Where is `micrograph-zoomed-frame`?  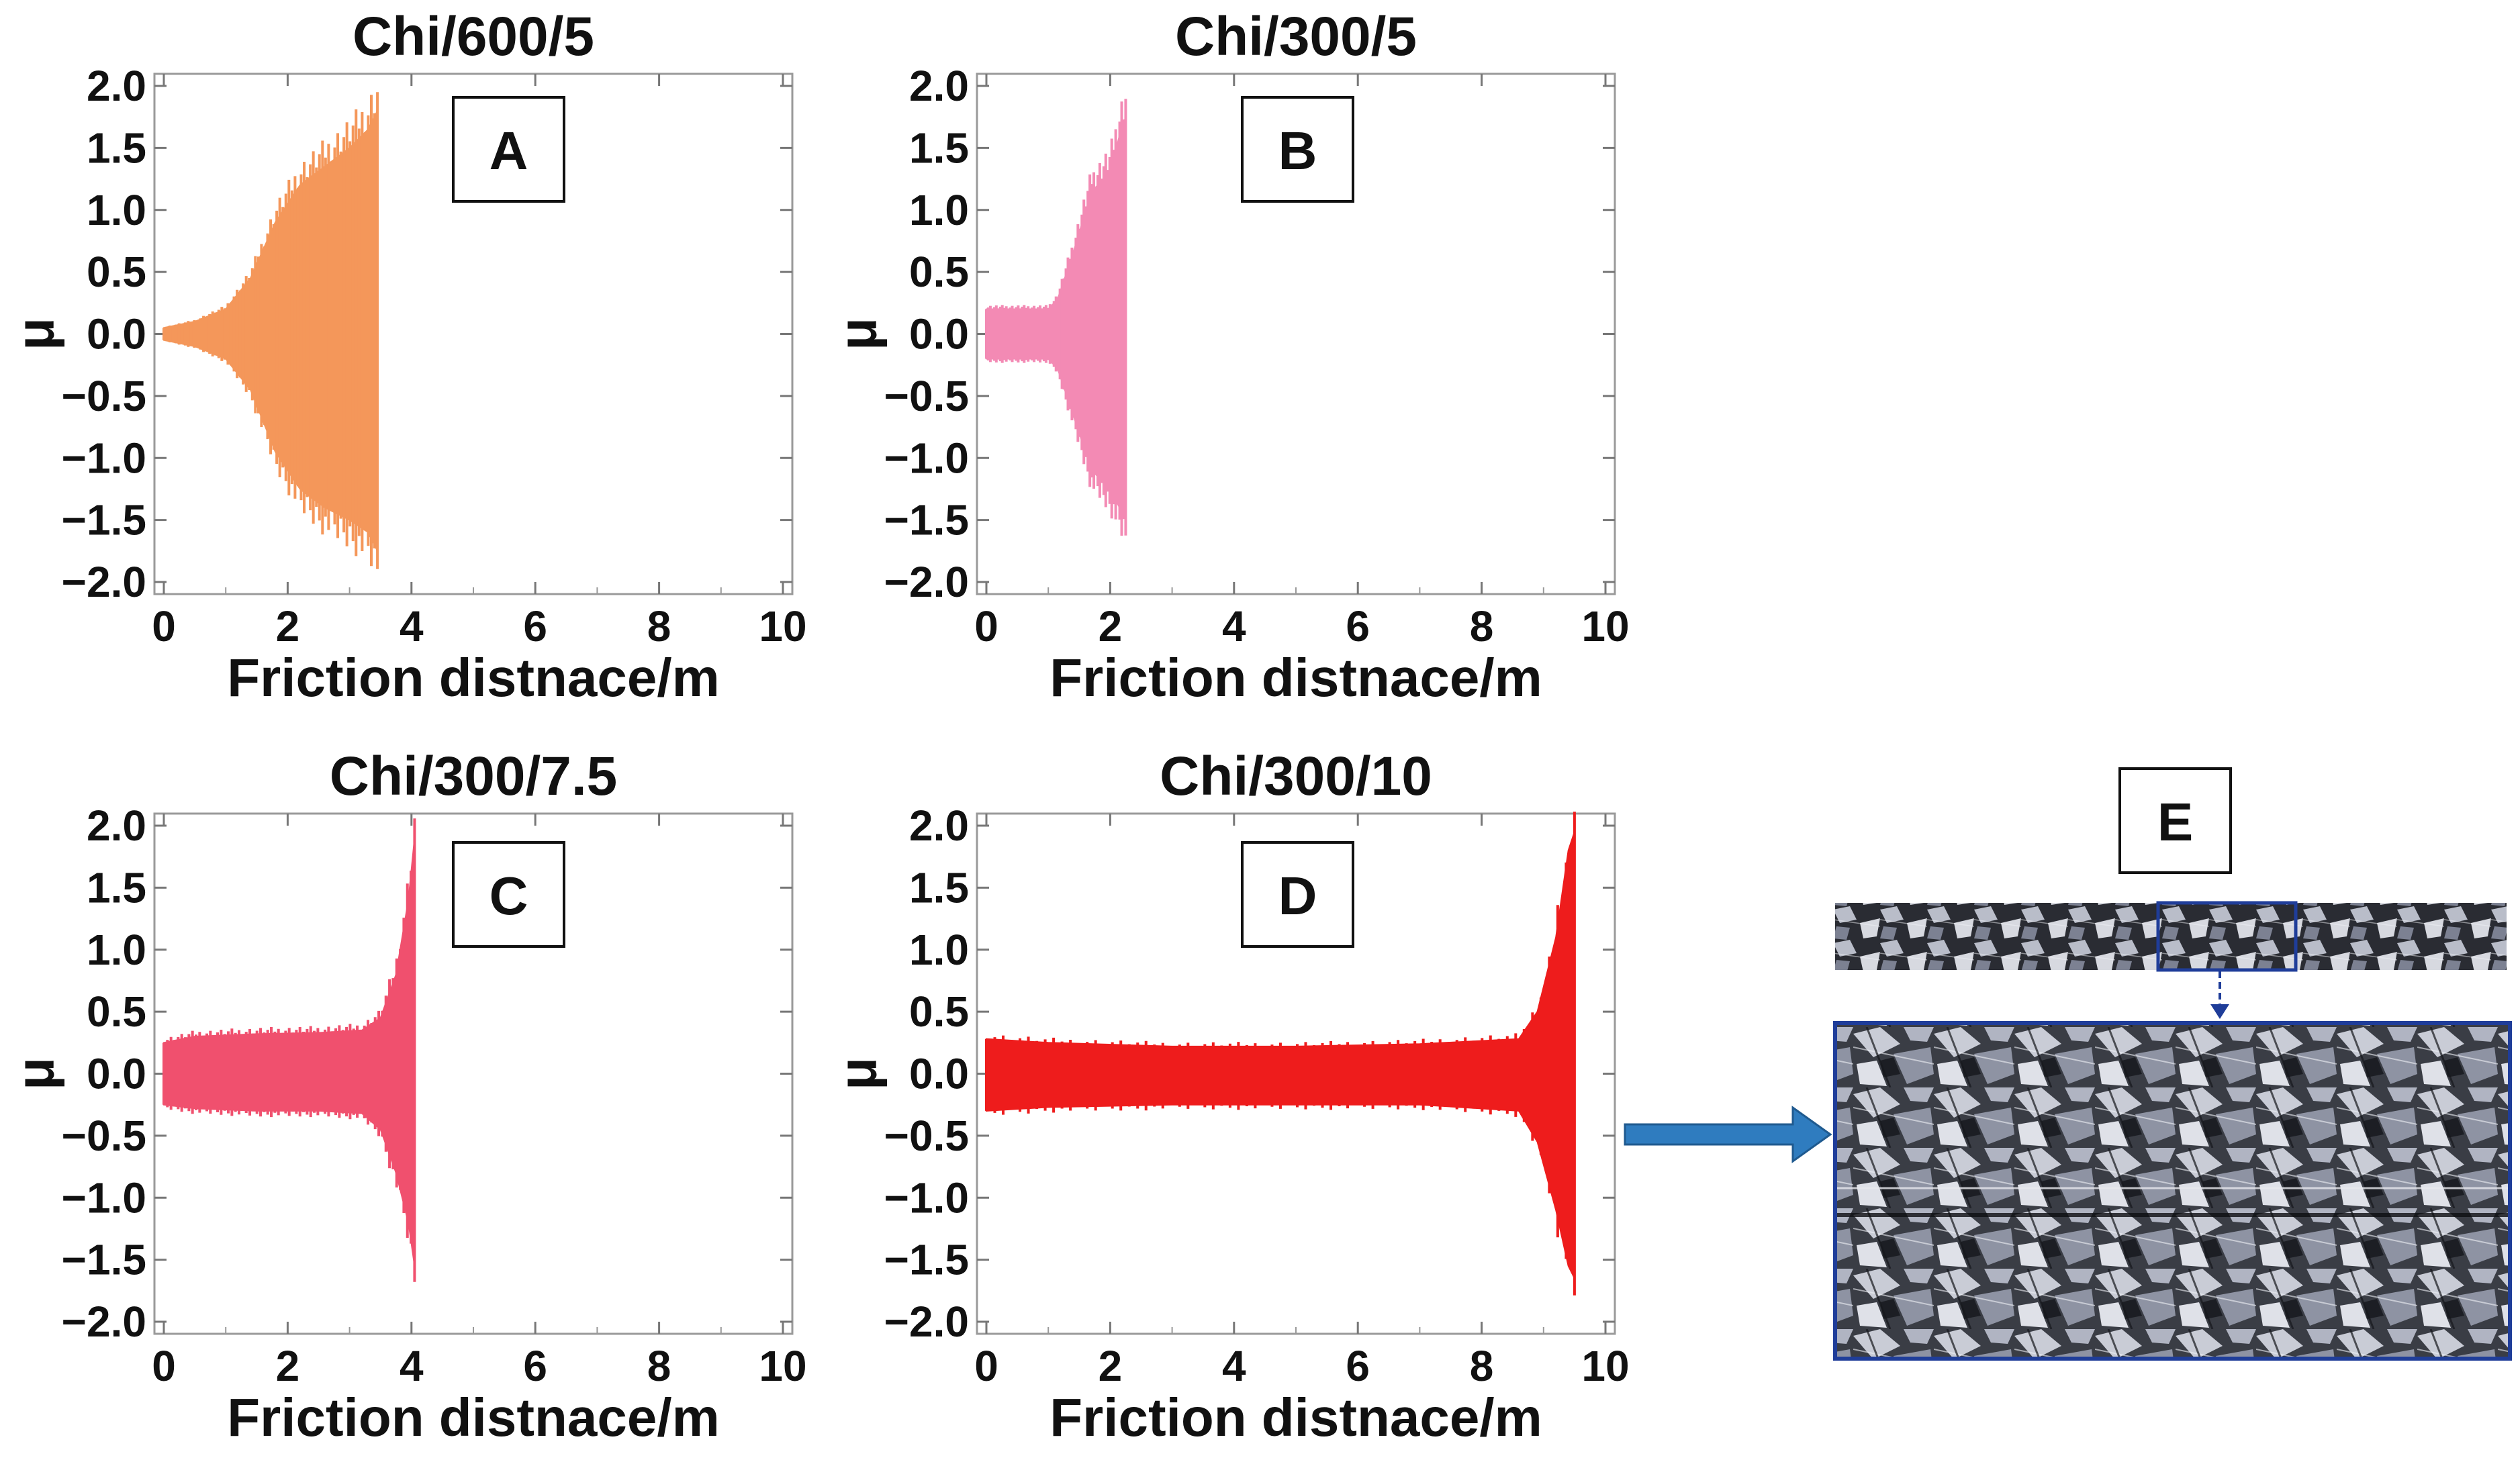 micrograph-zoomed-frame is located at coordinates (2172, 1191).